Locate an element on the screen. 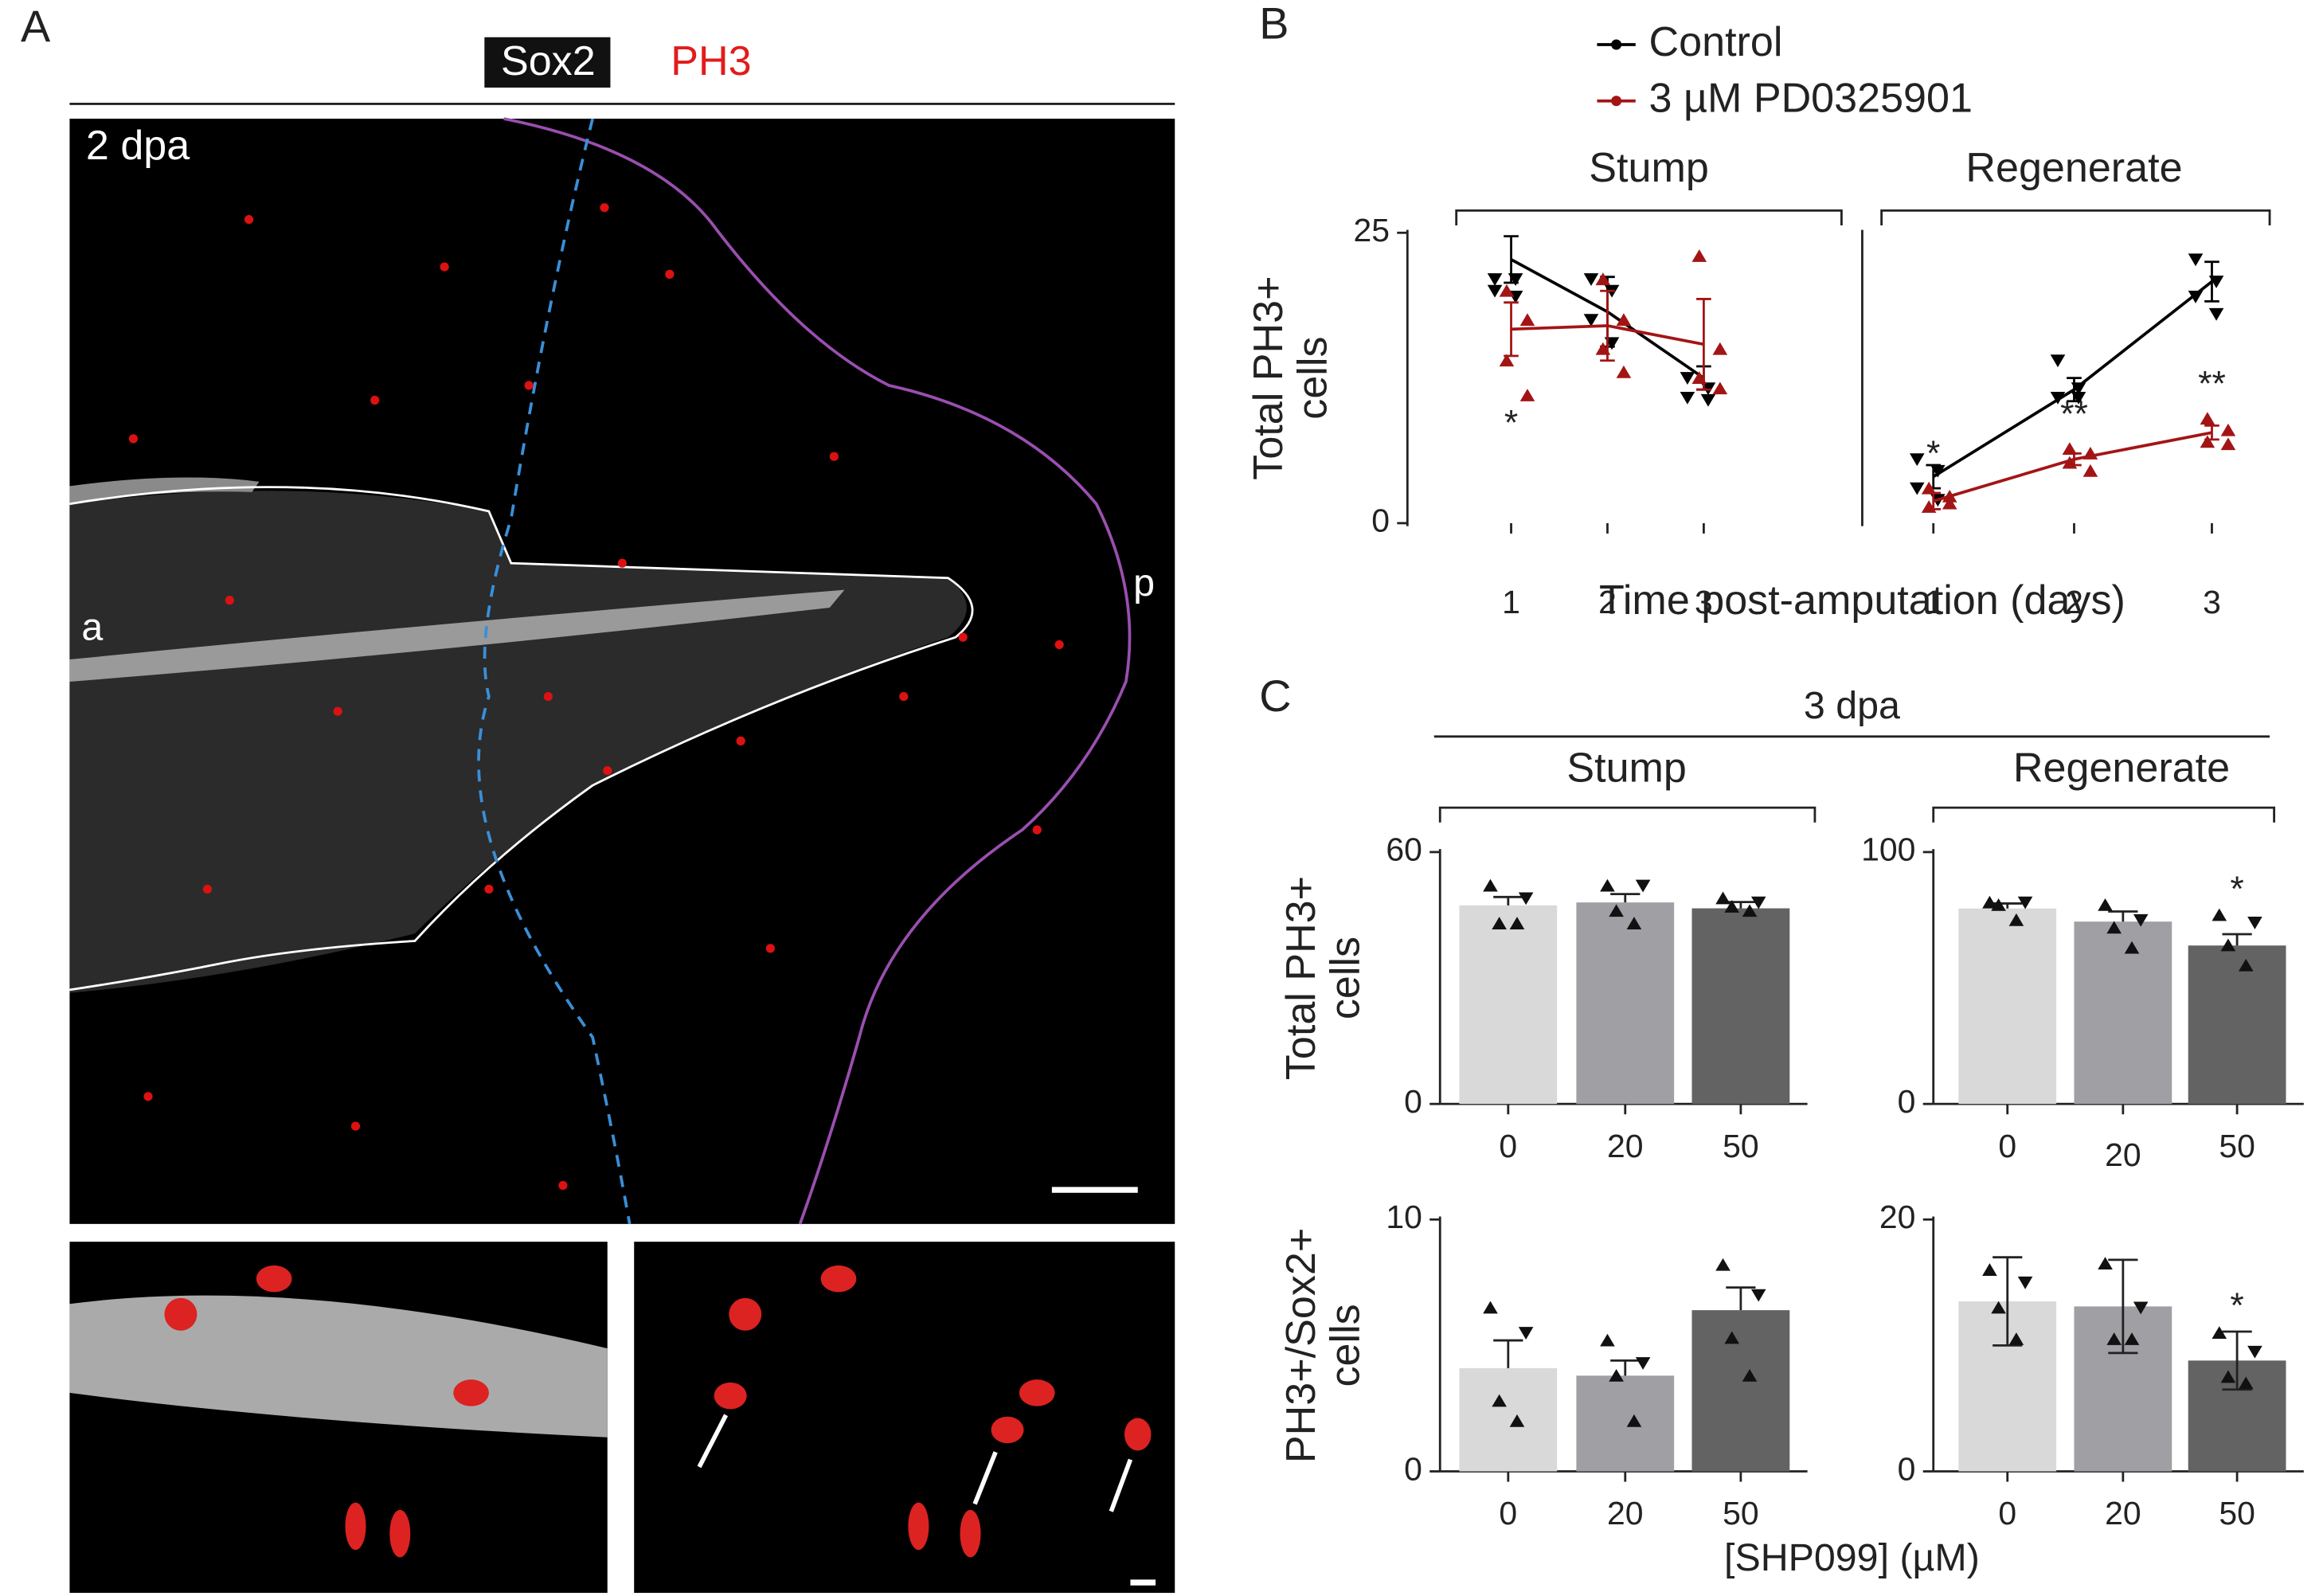 The image size is (2323, 1596). y-tick-label: 20 is located at coordinates (1897, 1217).